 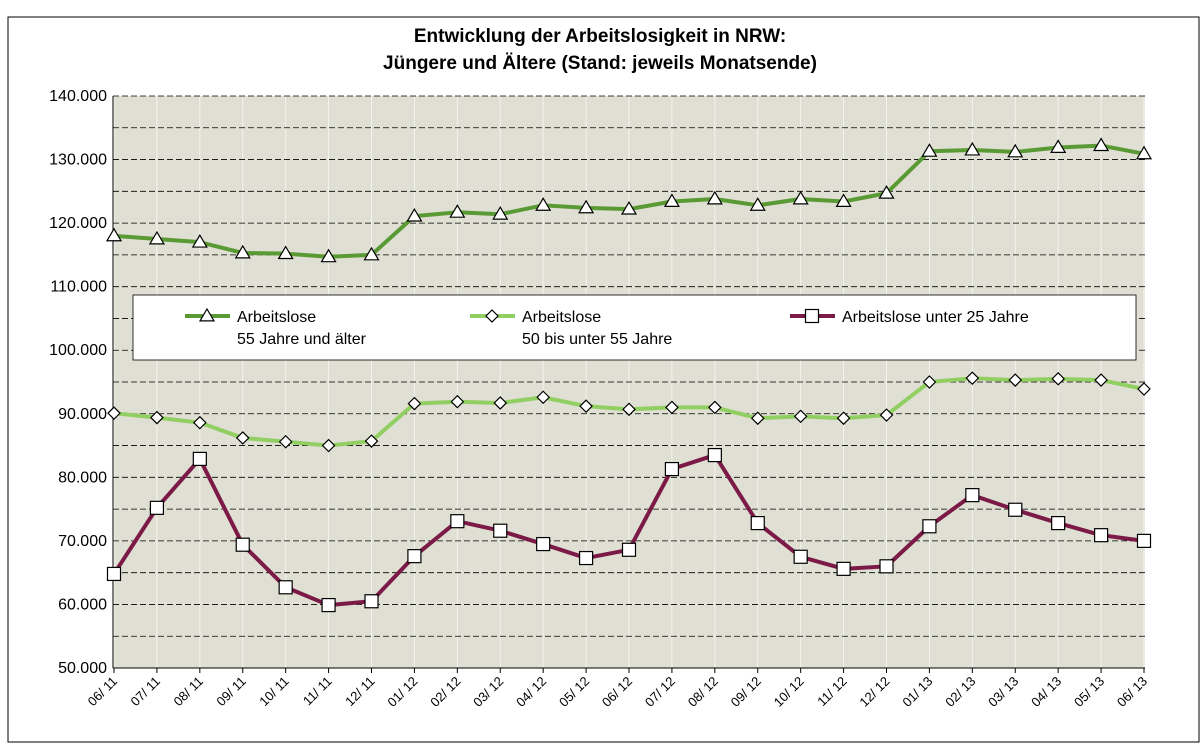 What do you see at coordinates (597, 328) in the screenshot?
I see `legend-label: Arbeitslose 50 bis unter 55 Jahre` at bounding box center [597, 328].